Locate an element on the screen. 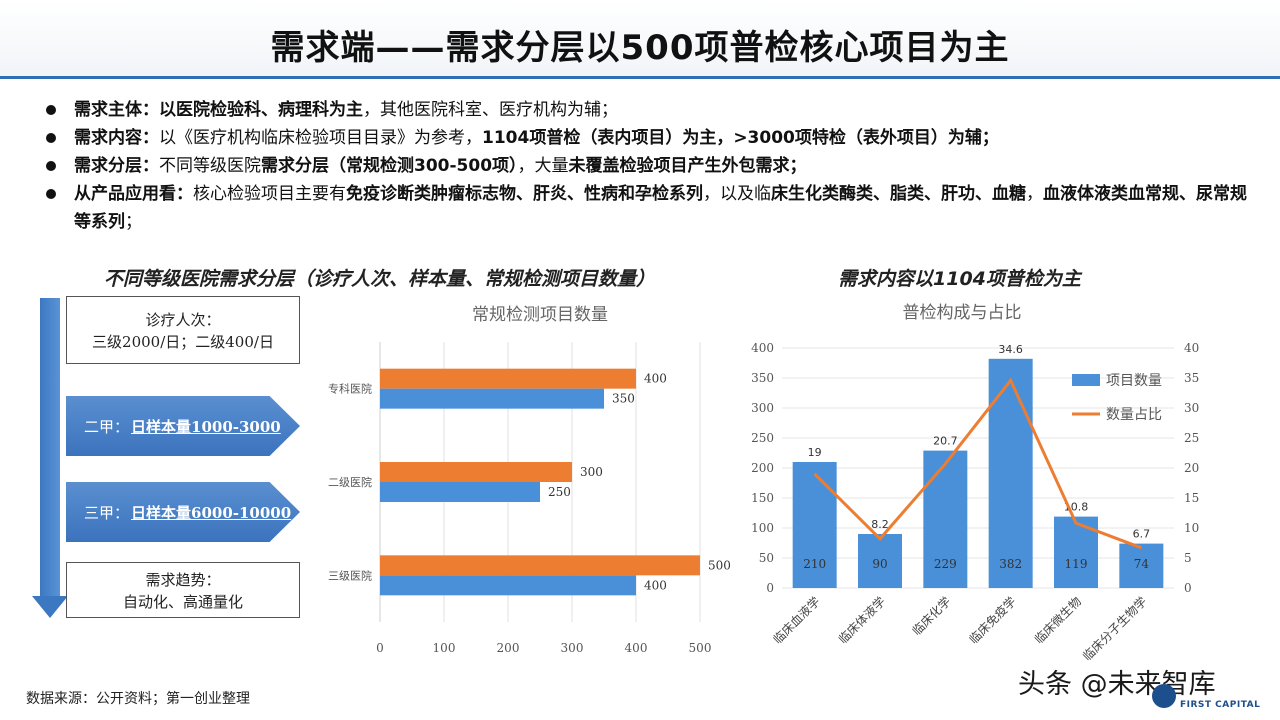  bullet-text: ，其他医院科室、医疗机构为辅； is located at coordinates (490, 110).